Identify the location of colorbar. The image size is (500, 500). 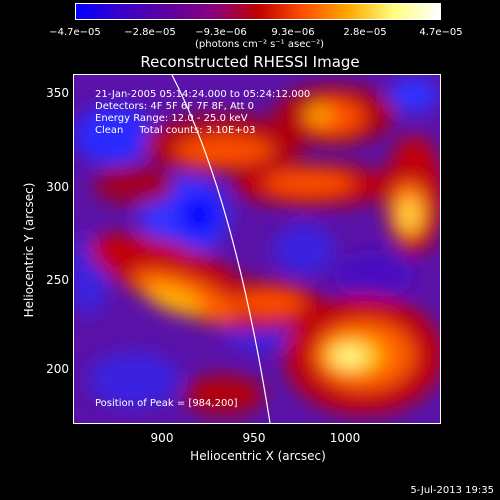
(258, 11).